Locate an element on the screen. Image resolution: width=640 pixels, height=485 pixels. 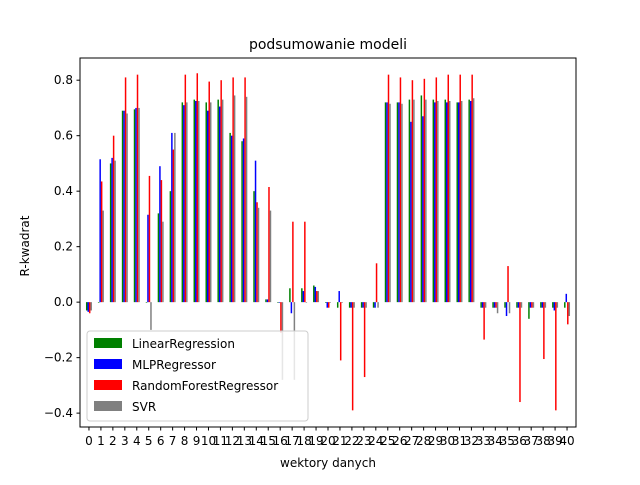
x-tick-label: 9 is located at coordinates (197, 441).